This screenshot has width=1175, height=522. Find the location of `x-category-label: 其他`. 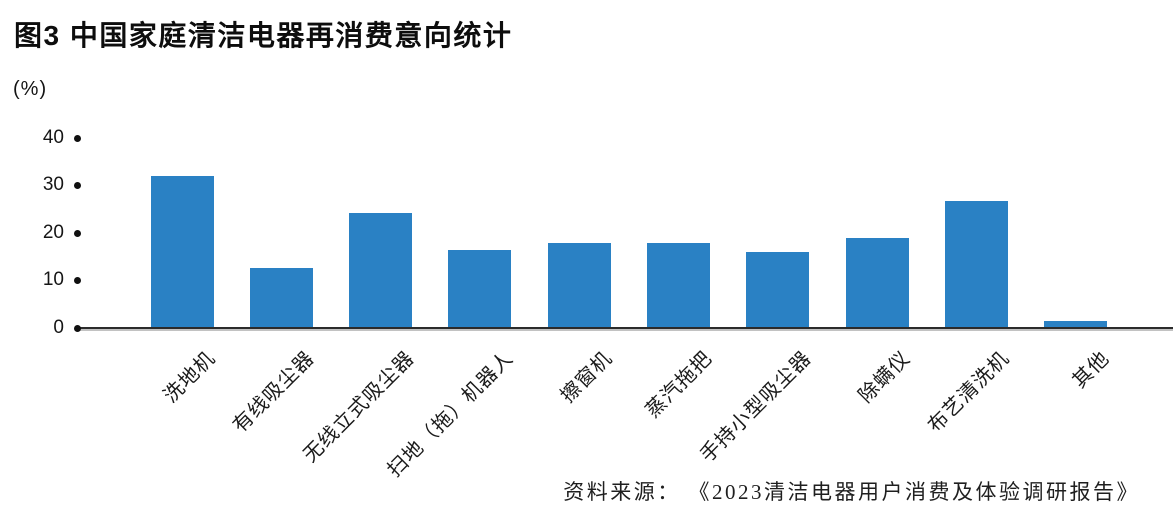

x-category-label: 其他 is located at coordinates (1091, 370).